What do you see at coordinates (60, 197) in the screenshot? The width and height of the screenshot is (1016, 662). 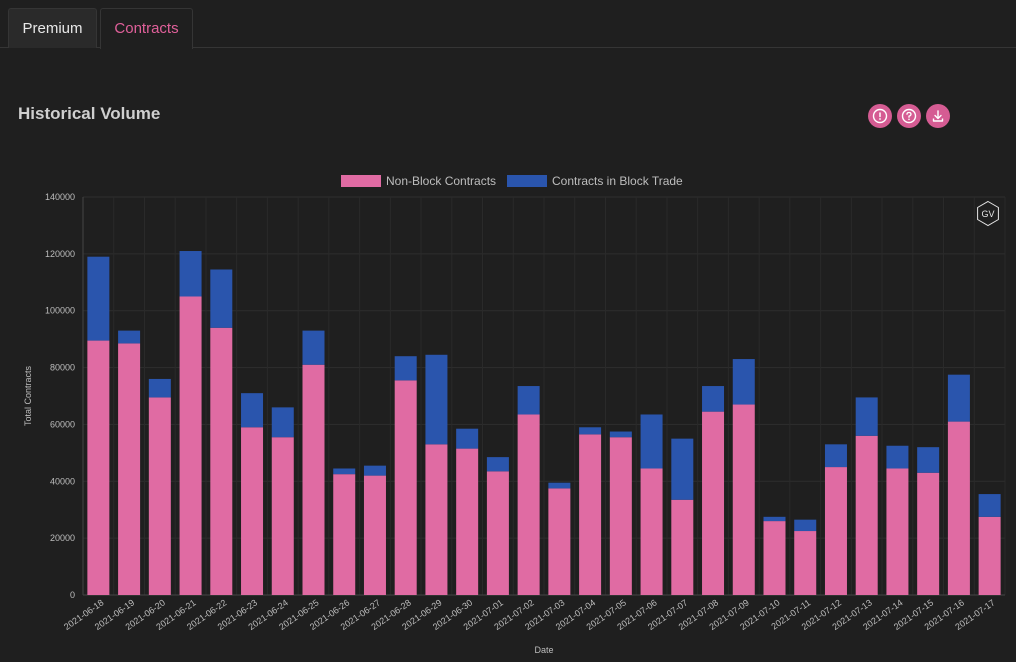 I see `y-tick-label: 140000` at bounding box center [60, 197].